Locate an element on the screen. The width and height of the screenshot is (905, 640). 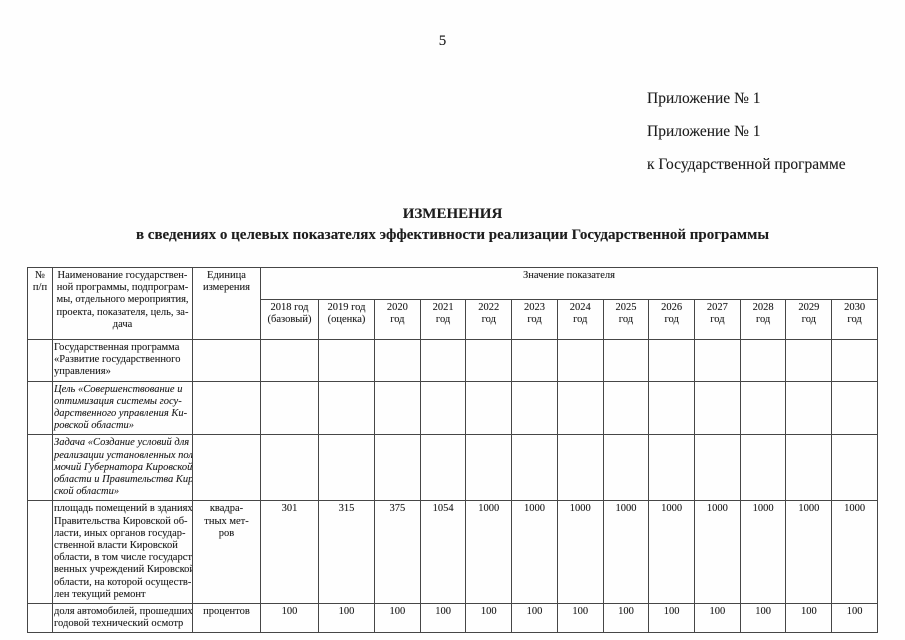
col-header-year: 2027 год is located at coordinates (717, 319).